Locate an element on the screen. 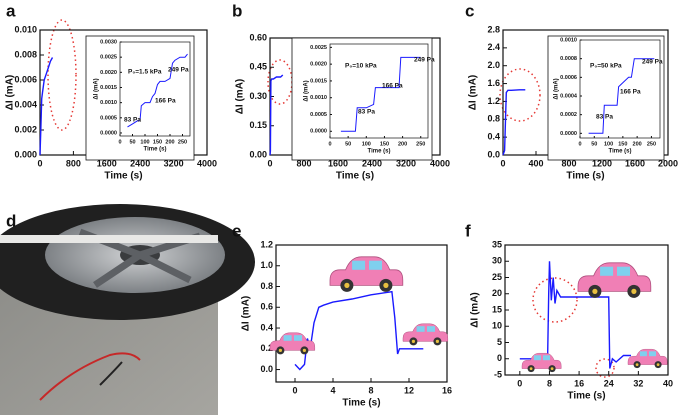 This screenshot has height=415, width=685. panel-label: f is located at coordinates (468, 230).